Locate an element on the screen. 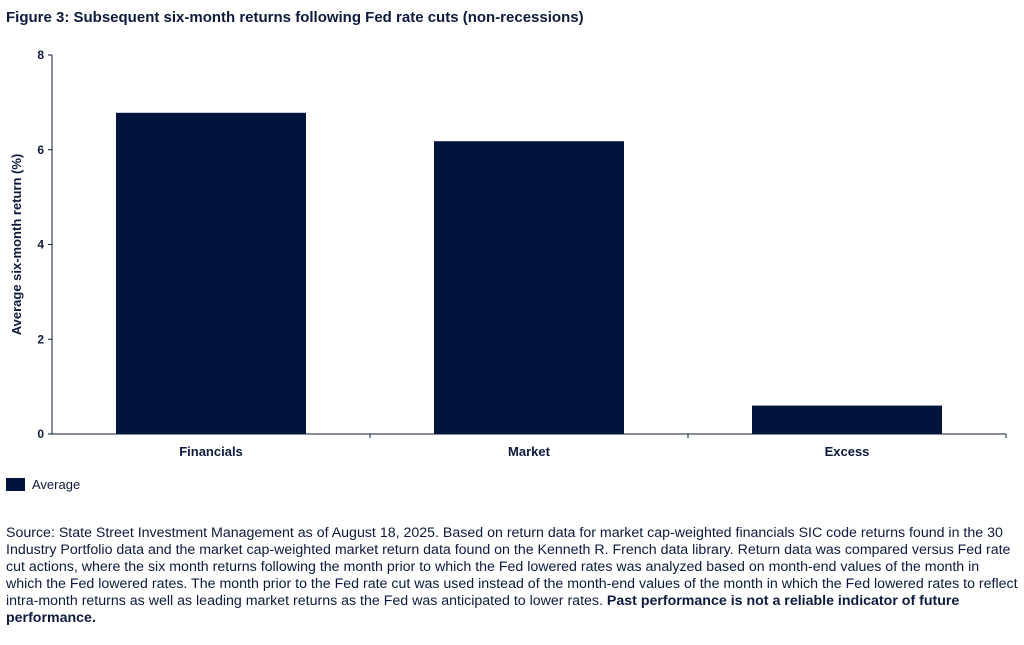 The image size is (1024, 645). bar-financials is located at coordinates (211, 273).